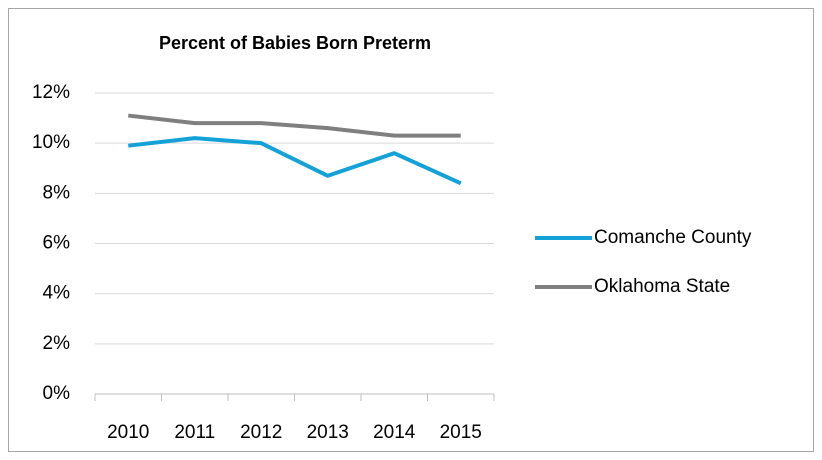 The height and width of the screenshot is (460, 822). I want to click on legend-label: Oklahoma State, so click(662, 286).